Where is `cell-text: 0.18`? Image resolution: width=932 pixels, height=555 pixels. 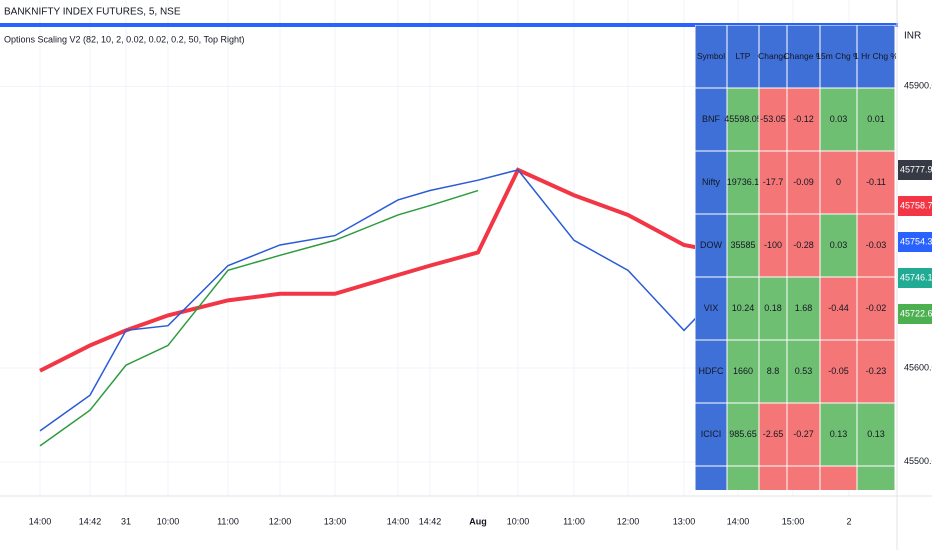 cell-text: 0.18 is located at coordinates (773, 308).